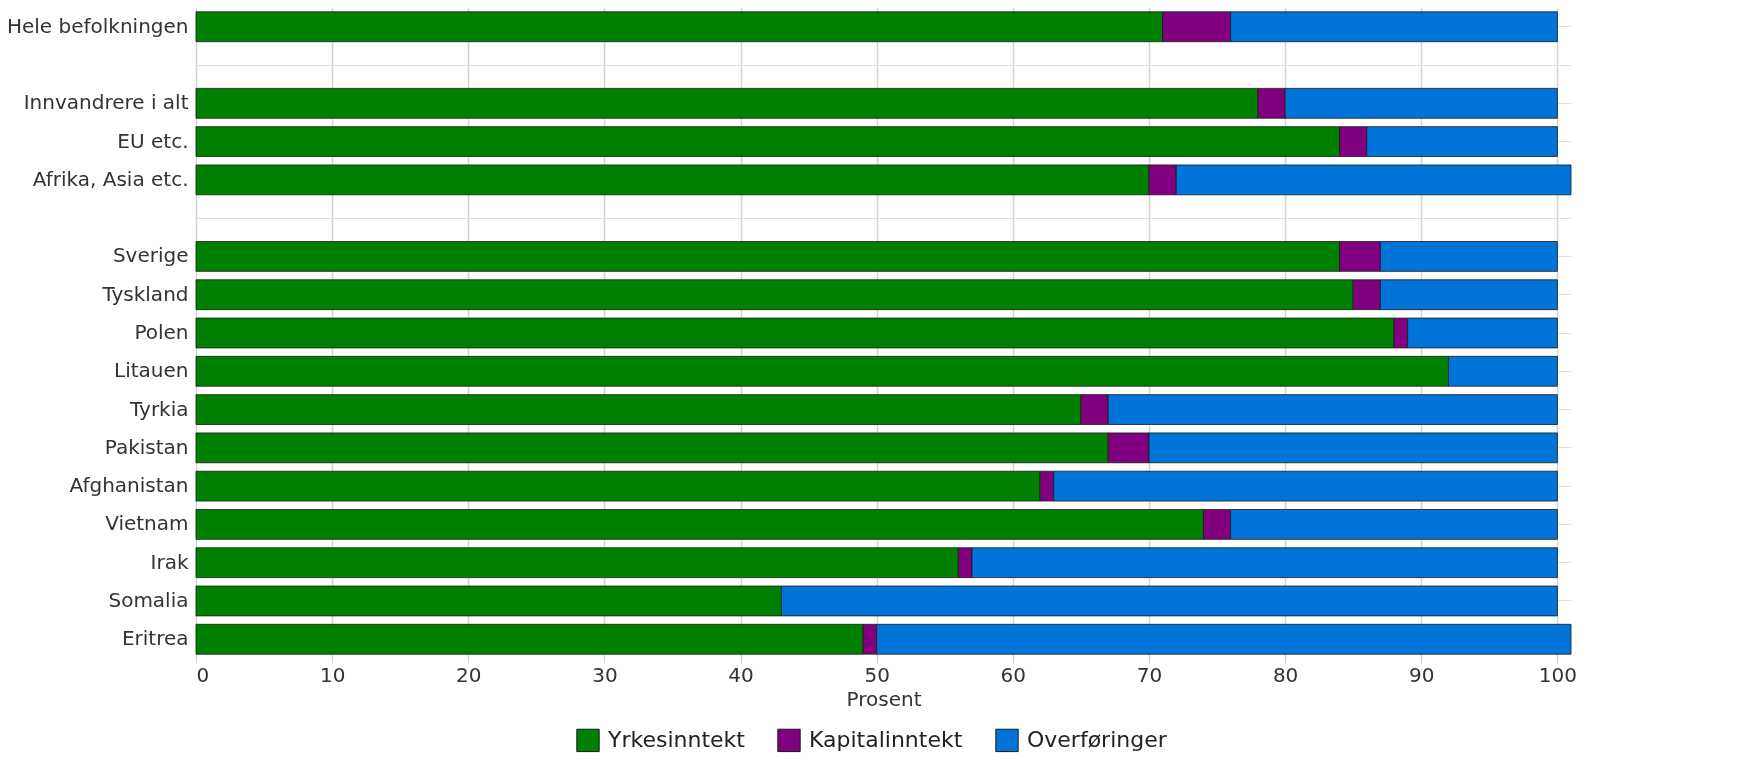  I want to click on y-tick-label: Sverige, so click(150, 255).